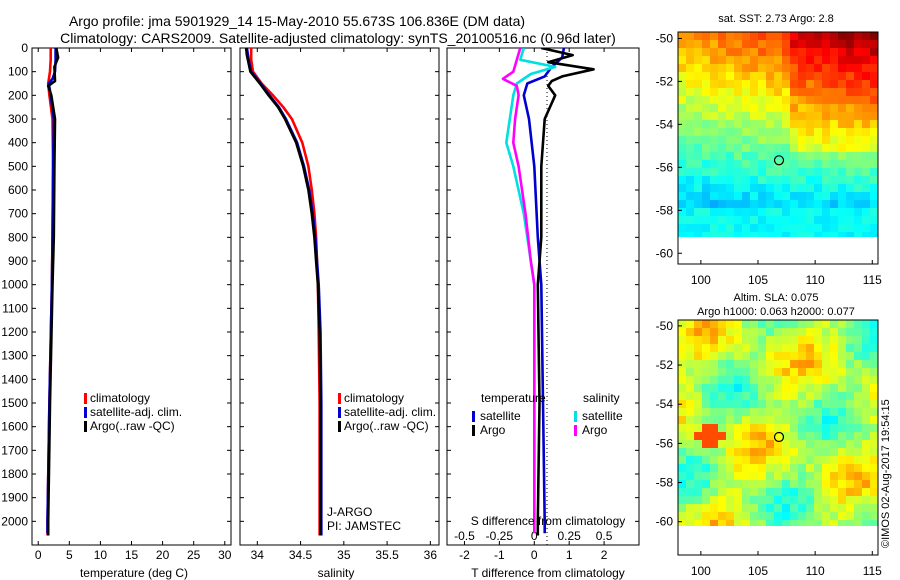 The height and width of the screenshot is (580, 900). What do you see at coordinates (14, 332) in the screenshot?
I see `depth-tick-label: 1200` at bounding box center [14, 332].